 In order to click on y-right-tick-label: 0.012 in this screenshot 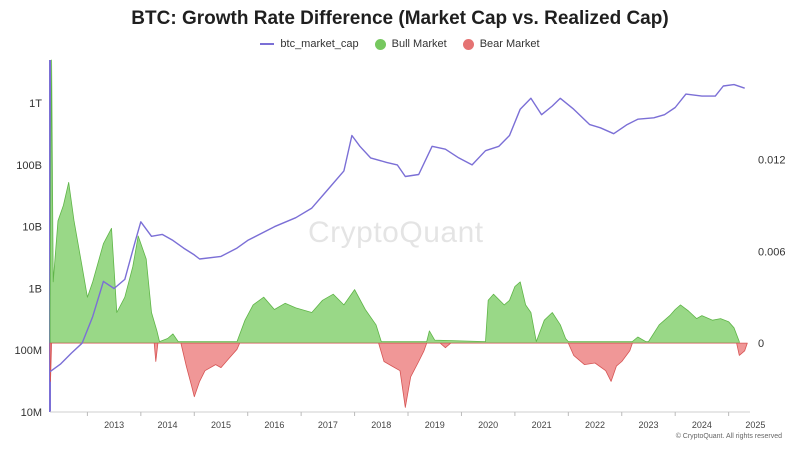, I will do `click(772, 160)`.